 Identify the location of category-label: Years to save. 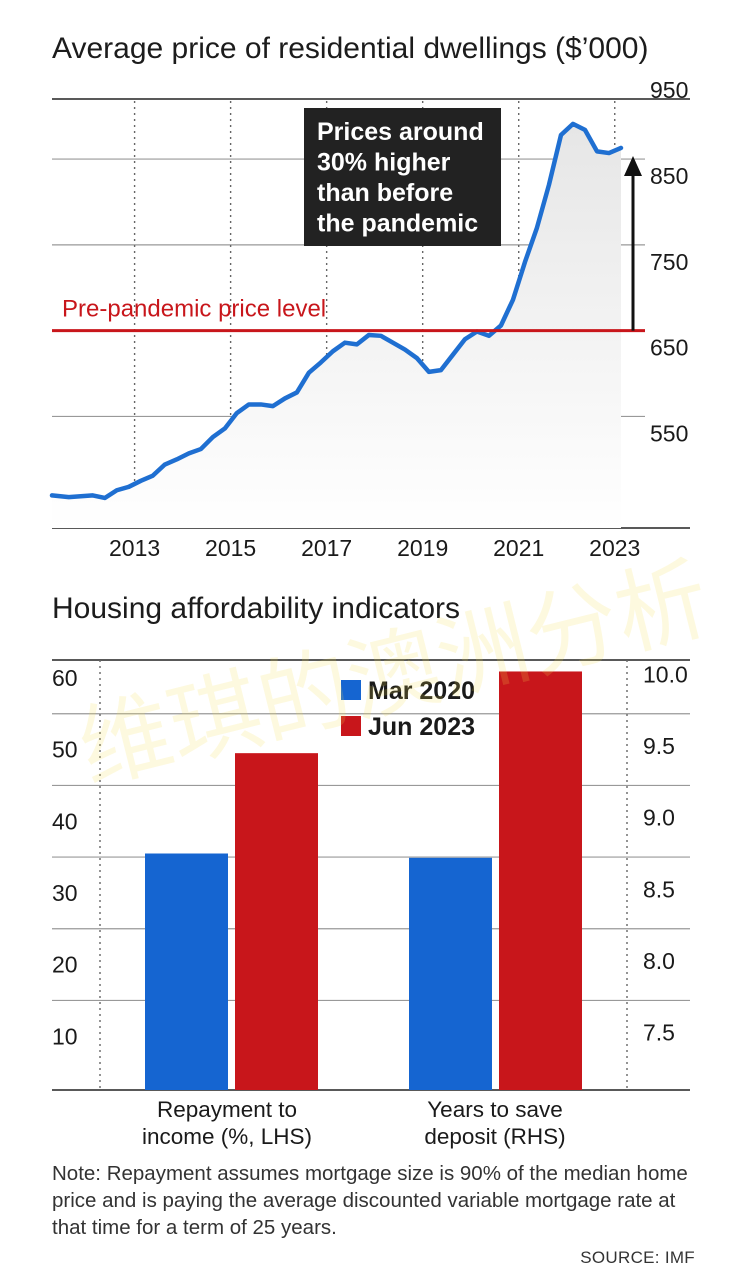
(495, 1109).